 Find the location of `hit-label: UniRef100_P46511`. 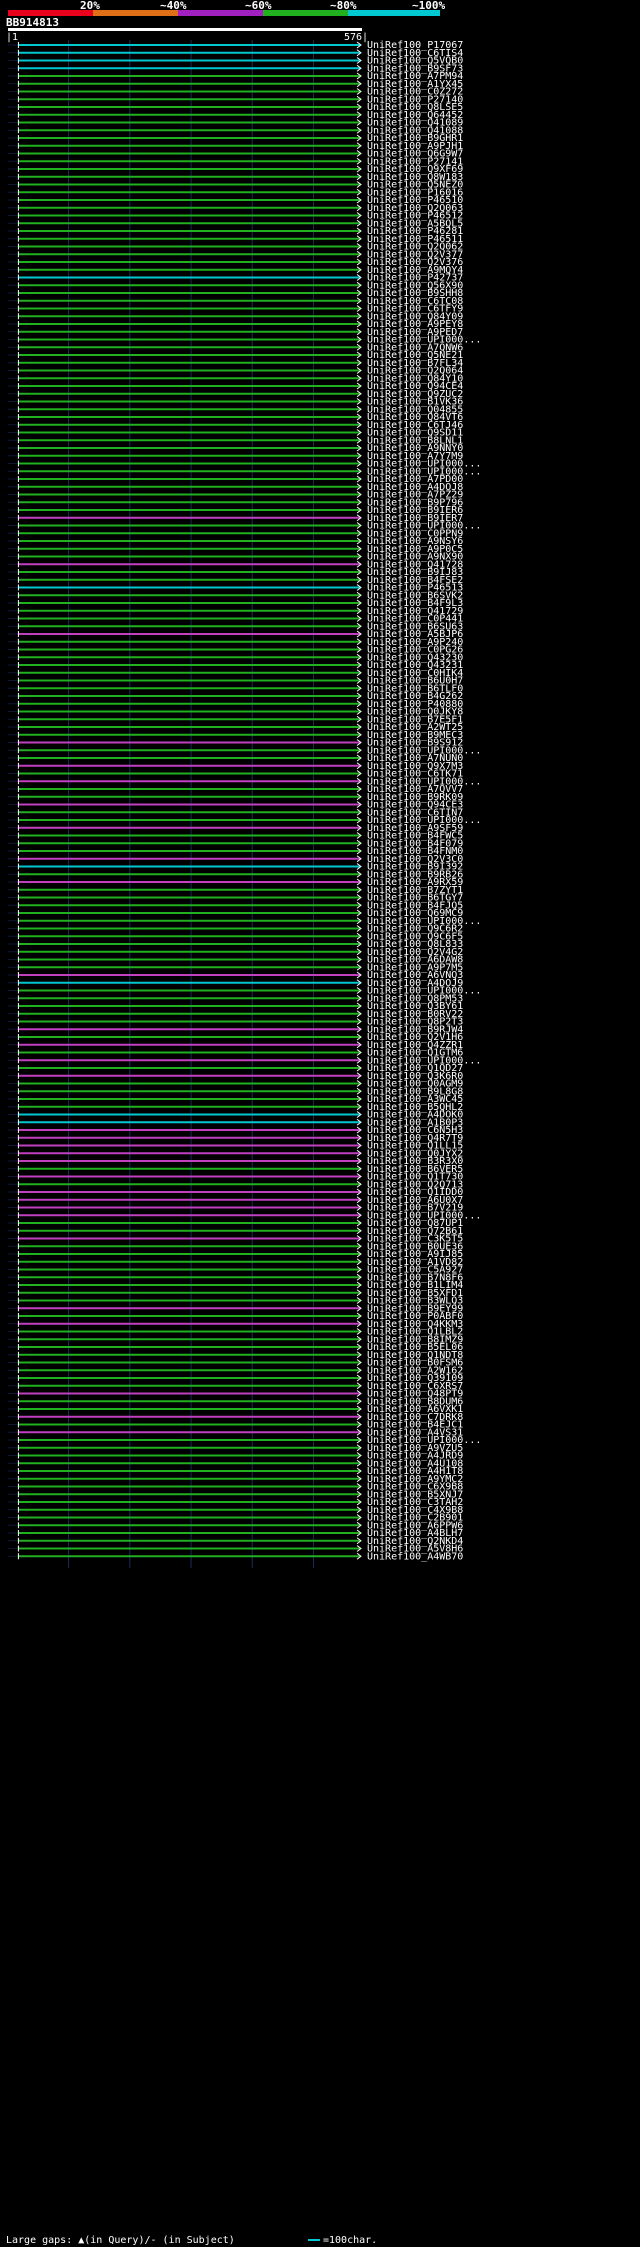

hit-label: UniRef100_P46511 is located at coordinates (415, 239).